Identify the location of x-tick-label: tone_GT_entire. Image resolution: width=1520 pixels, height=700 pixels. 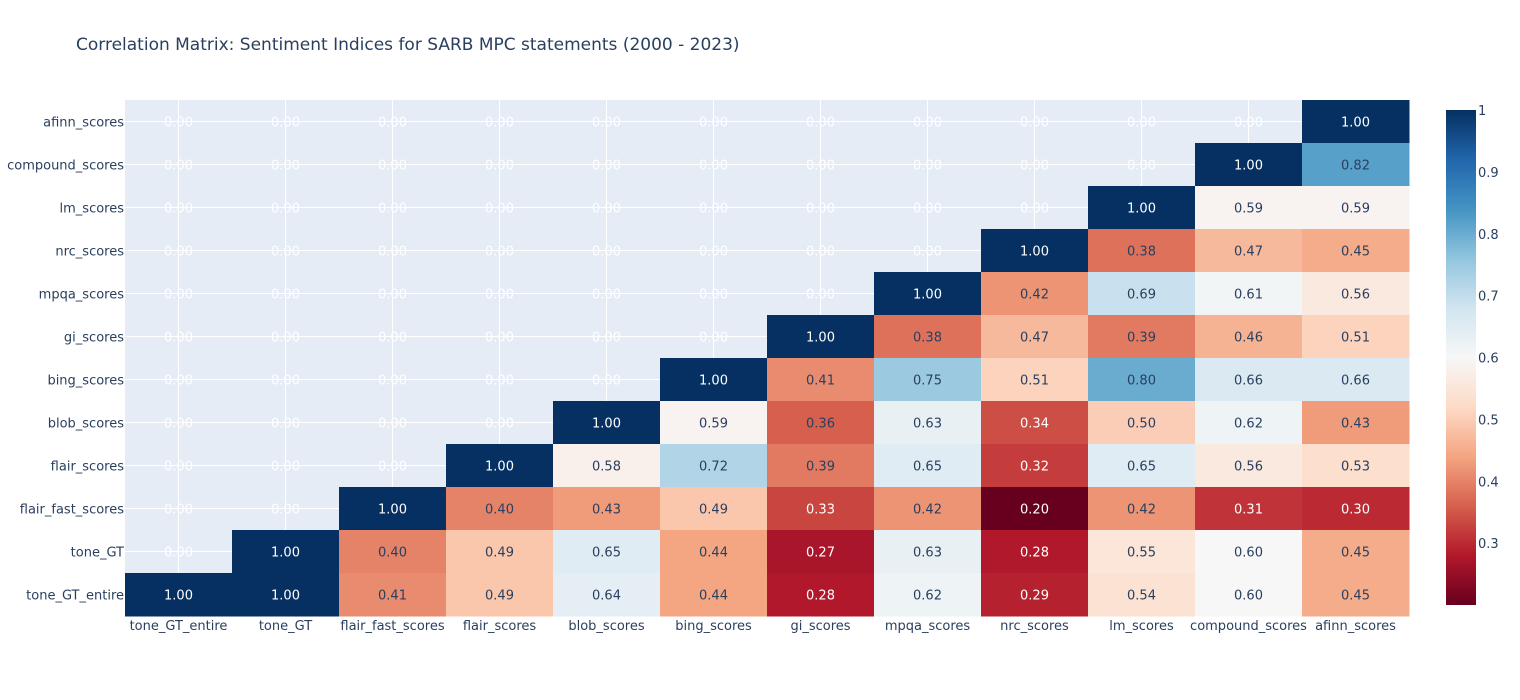
(179, 626).